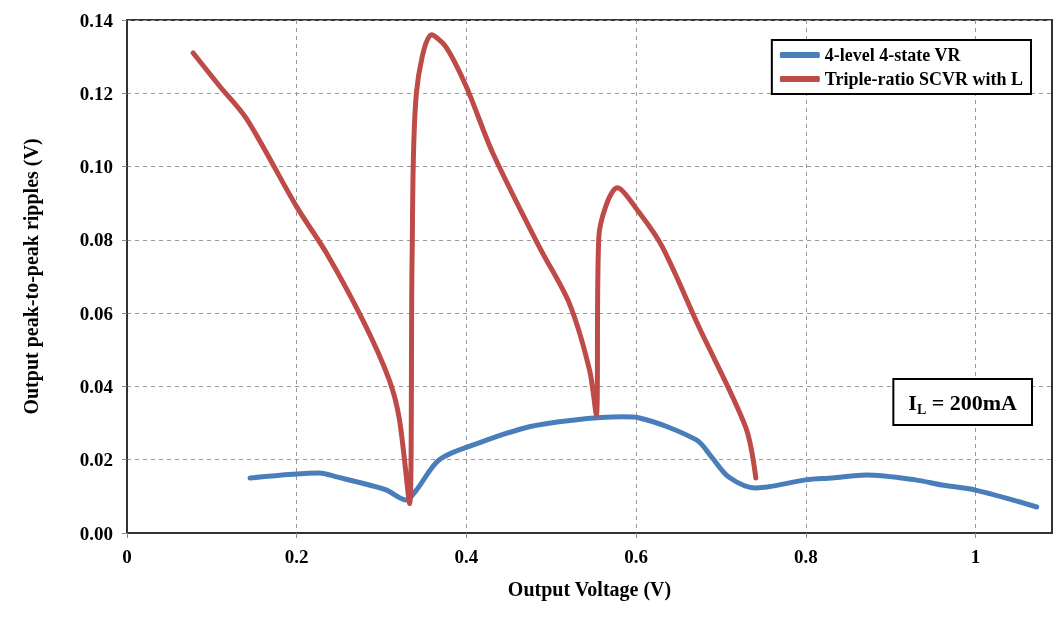  What do you see at coordinates (96, 240) in the screenshot?
I see `y-tick-label: 0.08` at bounding box center [96, 240].